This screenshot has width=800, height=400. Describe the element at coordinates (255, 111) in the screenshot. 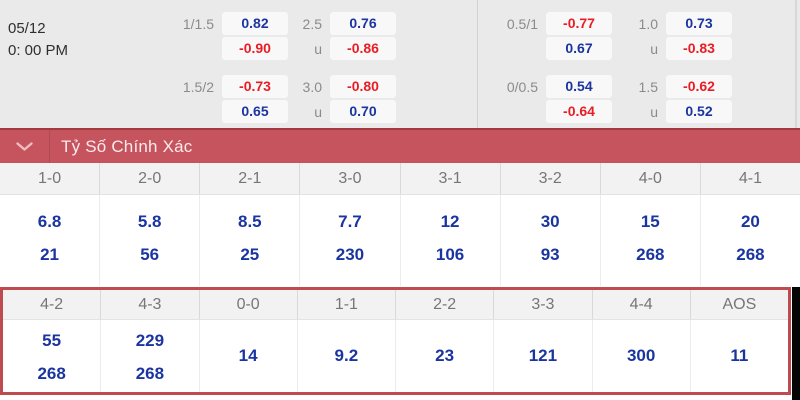

I see `odds-value-button: 0.65` at that location.